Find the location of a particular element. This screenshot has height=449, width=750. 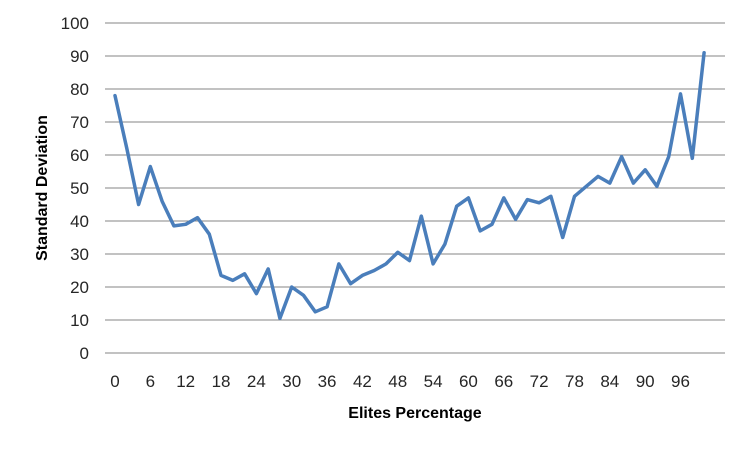

y-tick-label: 30 is located at coordinates (79, 254).